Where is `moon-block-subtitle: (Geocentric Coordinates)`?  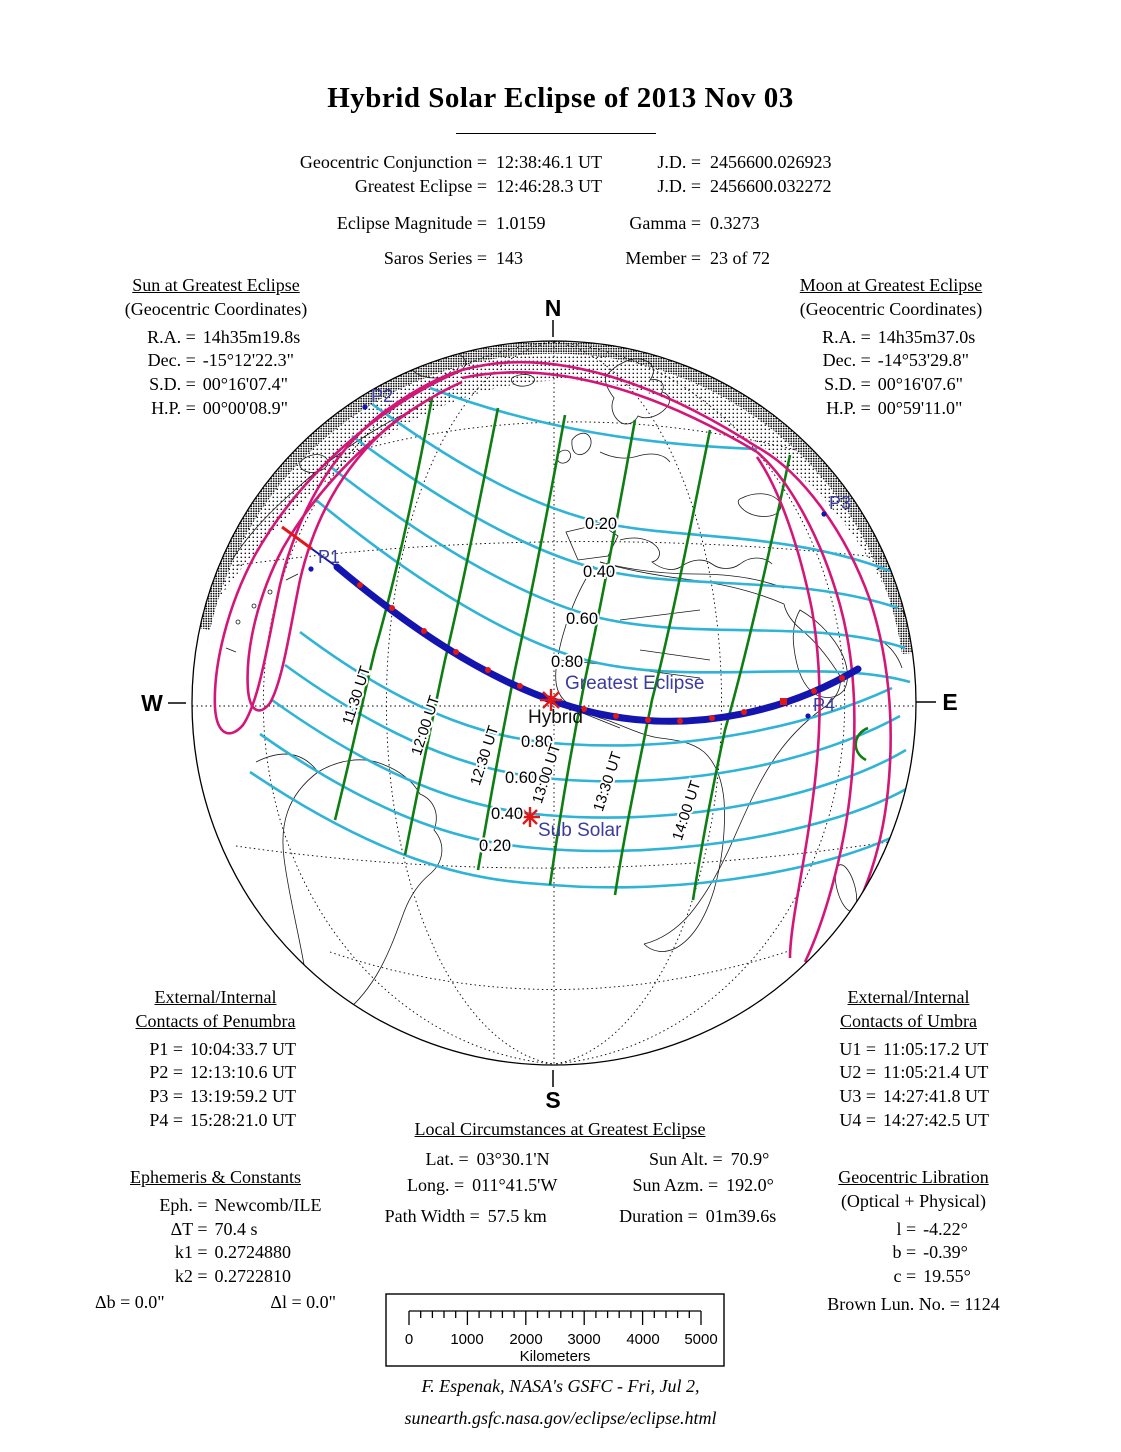 moon-block-subtitle: (Geocentric Coordinates) is located at coordinates (891, 308).